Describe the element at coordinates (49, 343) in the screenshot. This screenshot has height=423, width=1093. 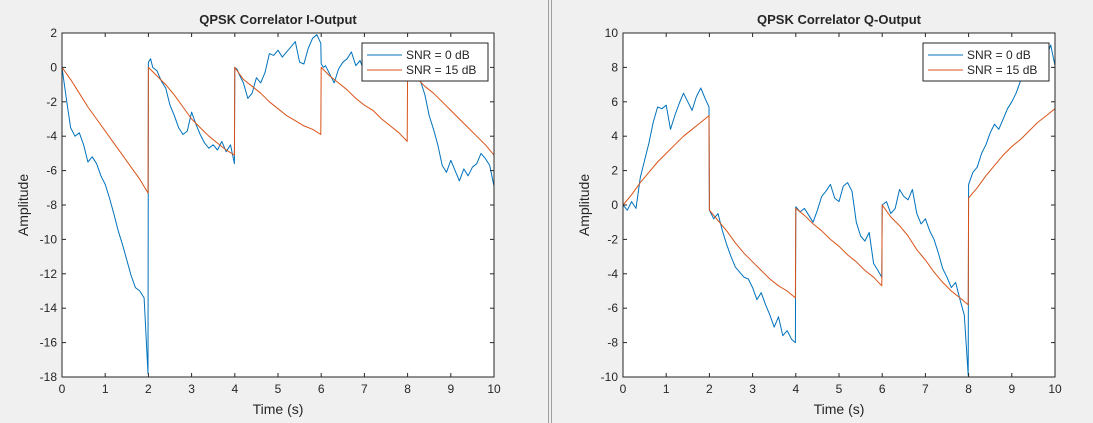
I see `y-tick-label: -16` at that location.